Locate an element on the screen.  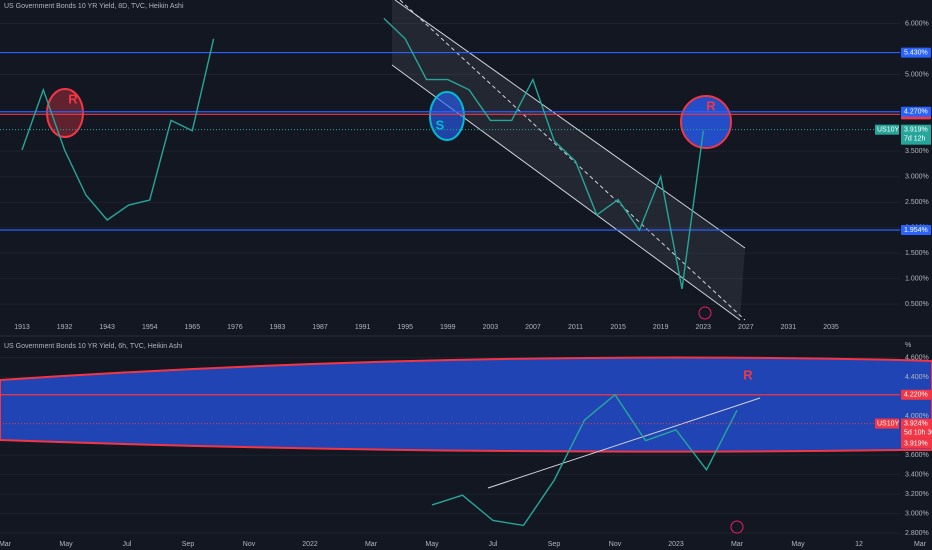
current-label: 3.919% is located at coordinates (916, 130).